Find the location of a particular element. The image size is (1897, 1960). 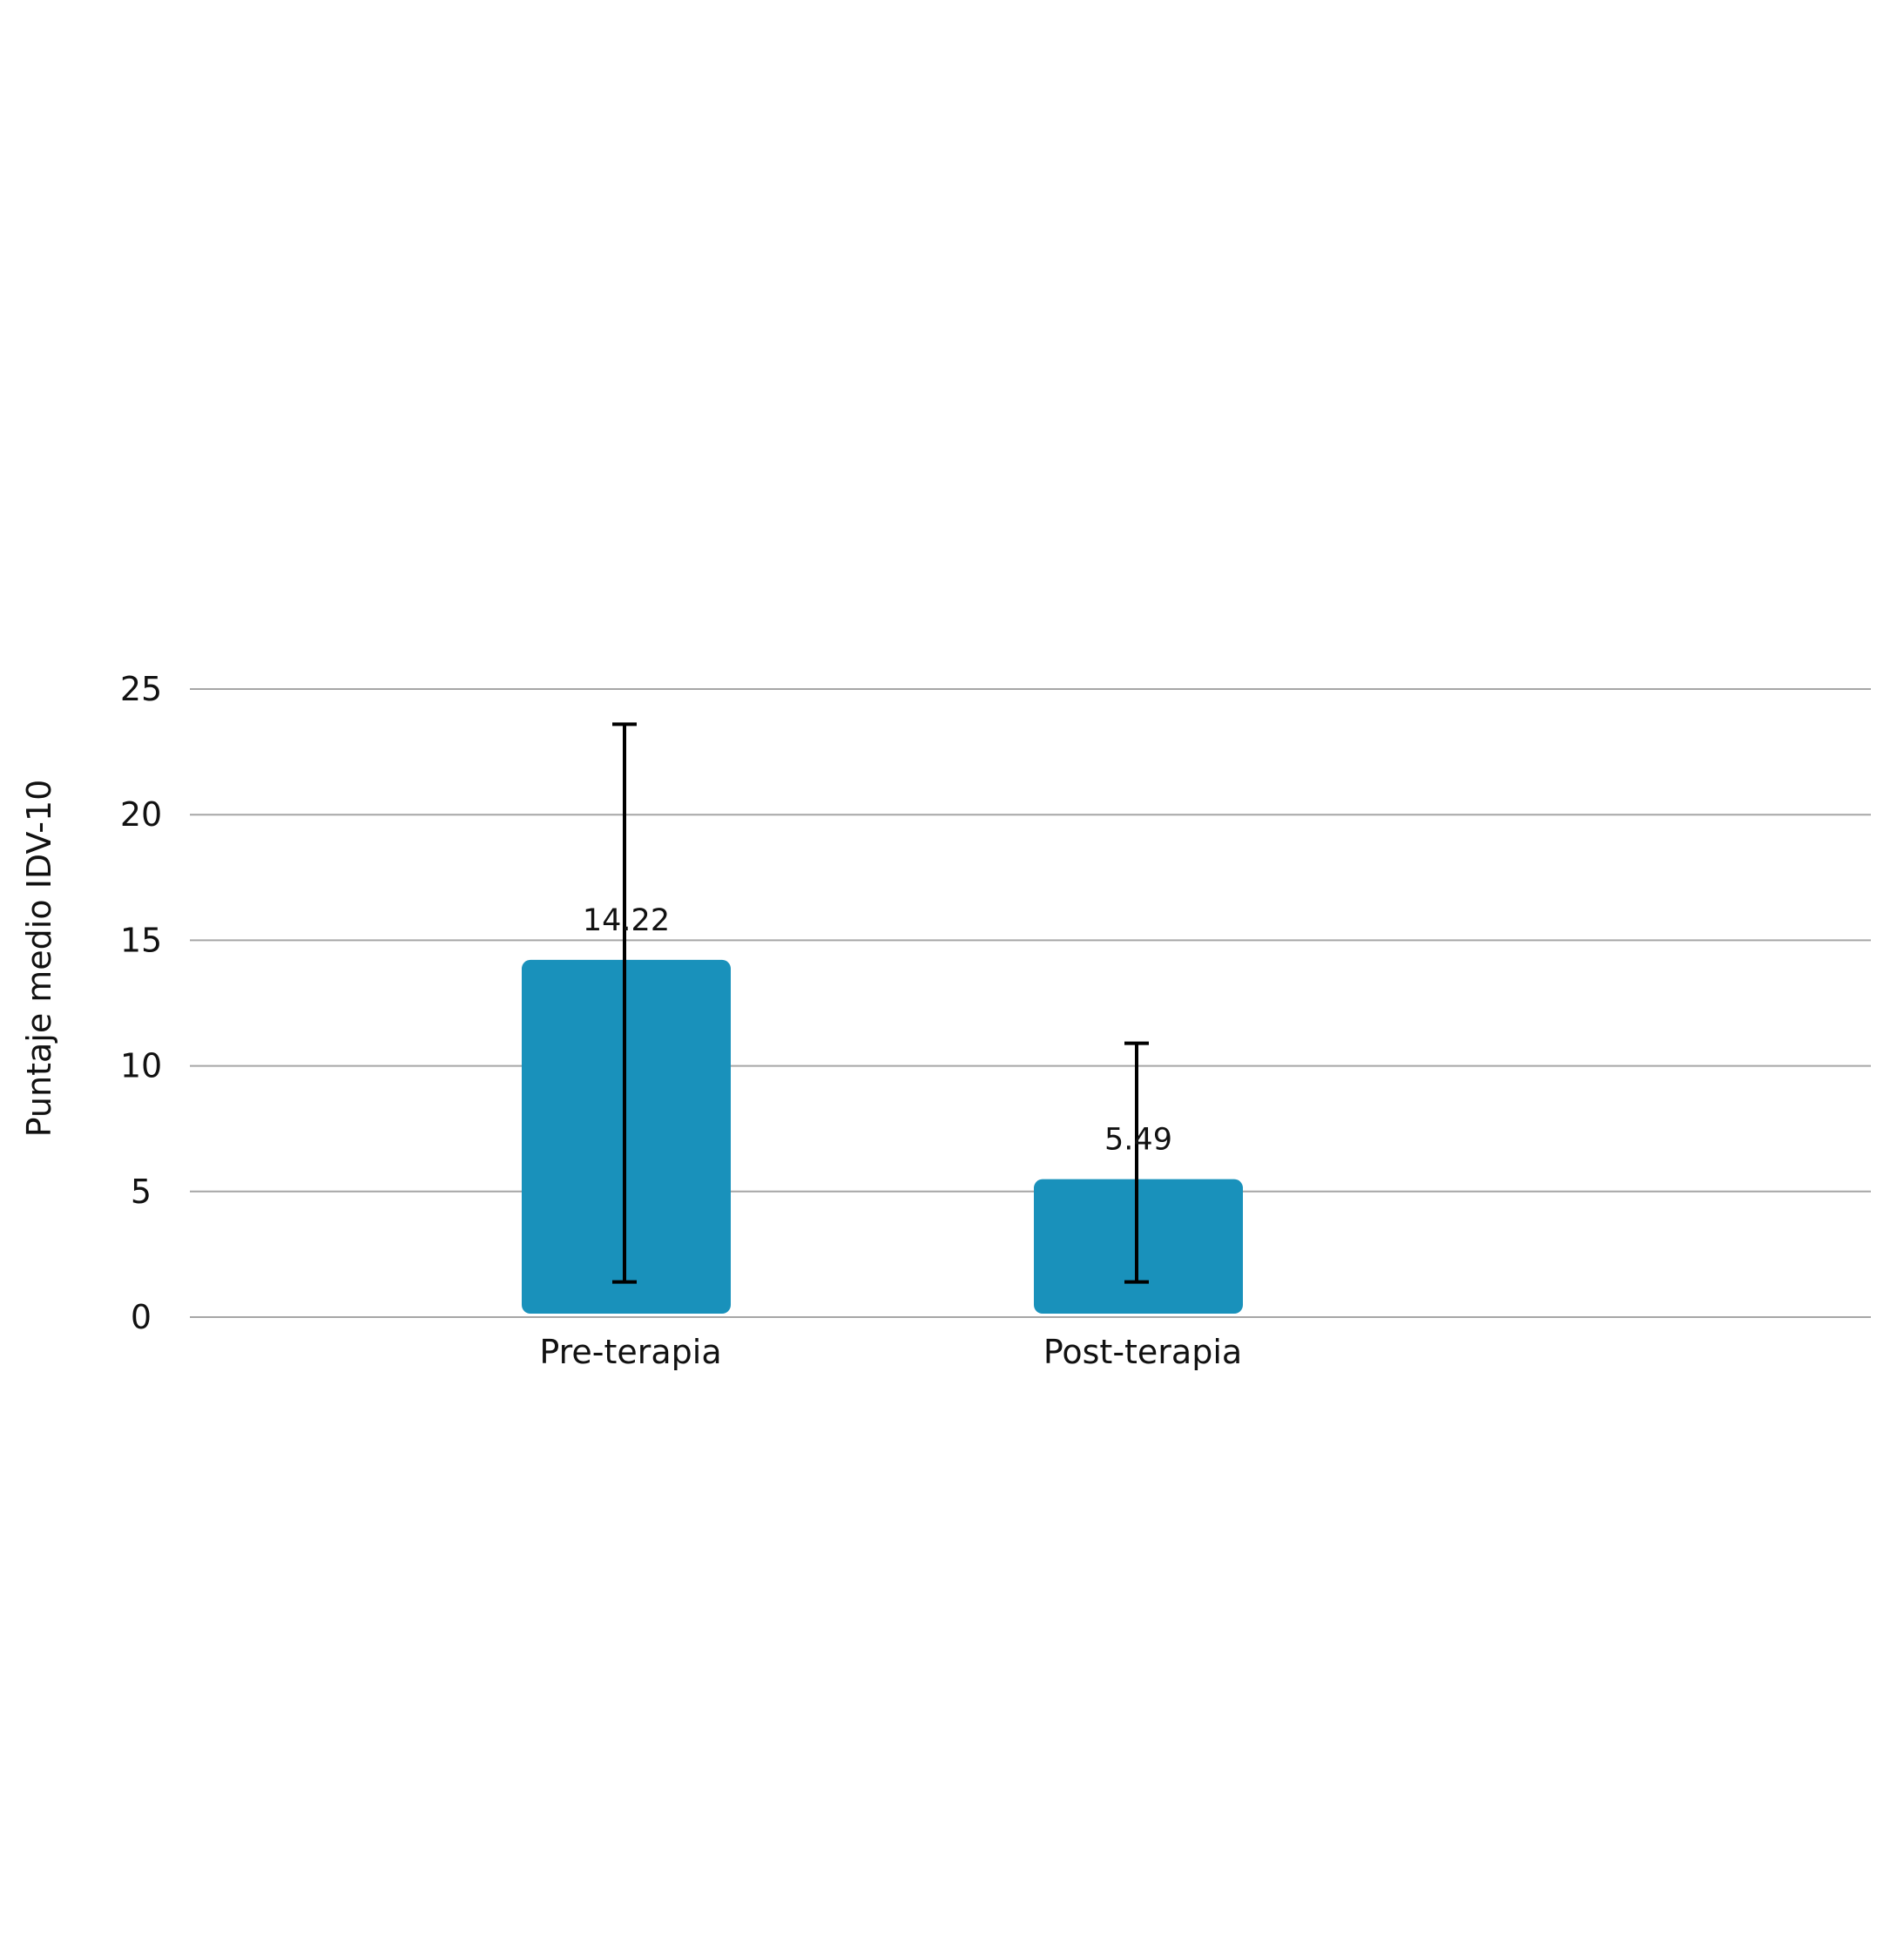

y-tick-label: 25 is located at coordinates (141, 689).